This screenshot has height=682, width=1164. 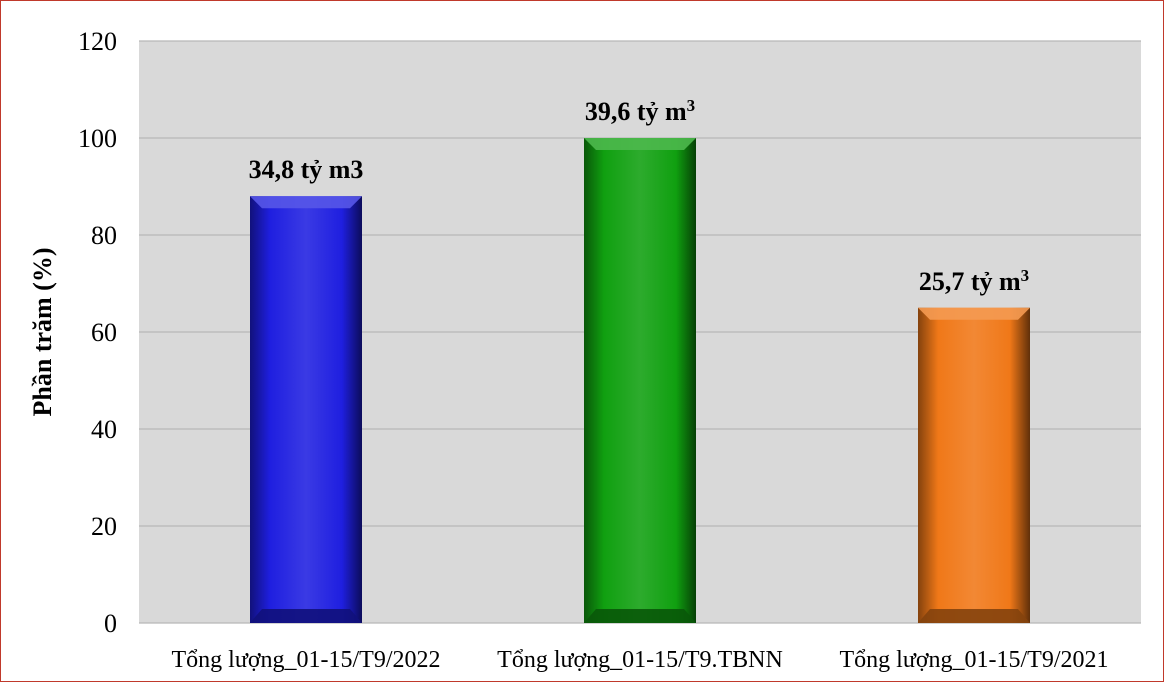 What do you see at coordinates (974, 280) in the screenshot?
I see `data-label: 25,7 tỷ m3` at bounding box center [974, 280].